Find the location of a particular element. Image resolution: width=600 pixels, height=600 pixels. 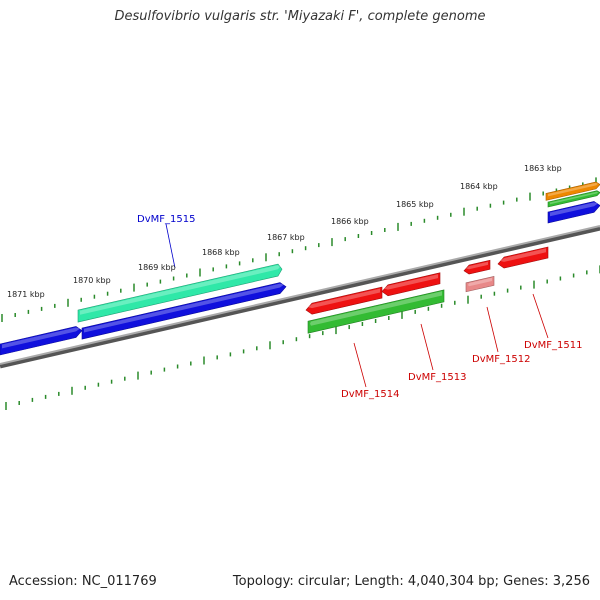

gene-label: DvMF_1511 is located at coordinates (553, 345).